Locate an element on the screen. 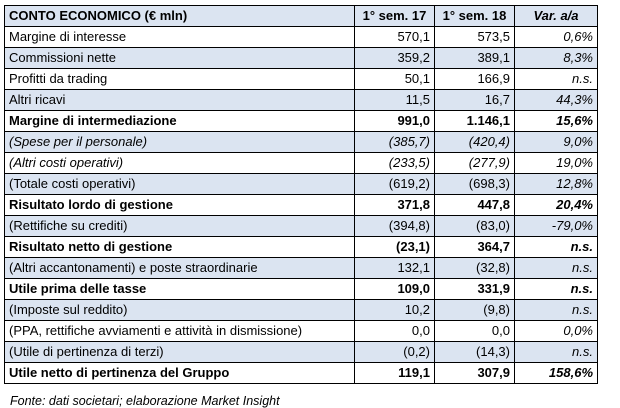 This screenshot has width=620, height=408. value-h1-2017: 50,1 is located at coordinates (394, 79).